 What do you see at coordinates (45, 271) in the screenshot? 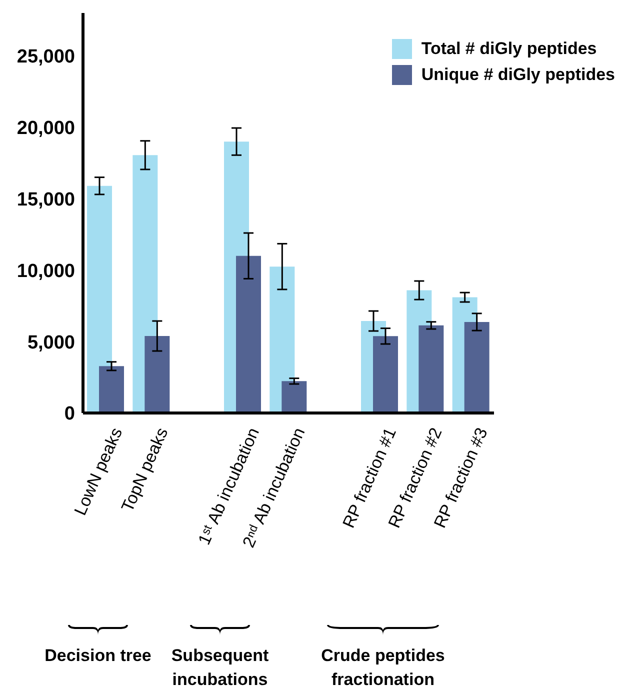
I see `y-tick-label: 10,000` at bounding box center [45, 271].